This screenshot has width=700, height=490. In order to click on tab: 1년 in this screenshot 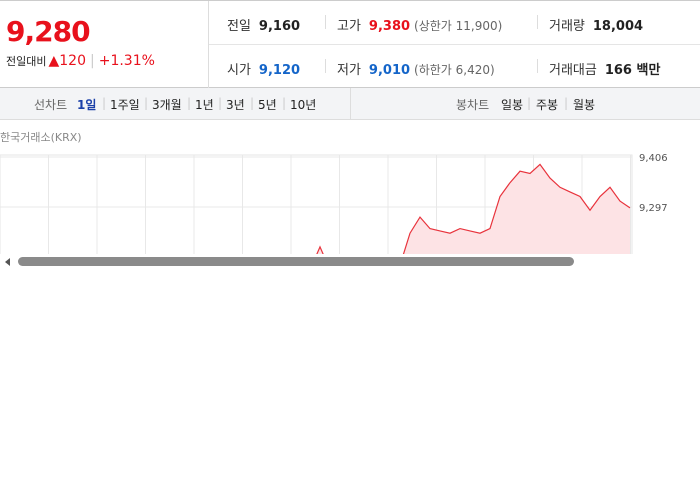, I will do `click(204, 105)`.